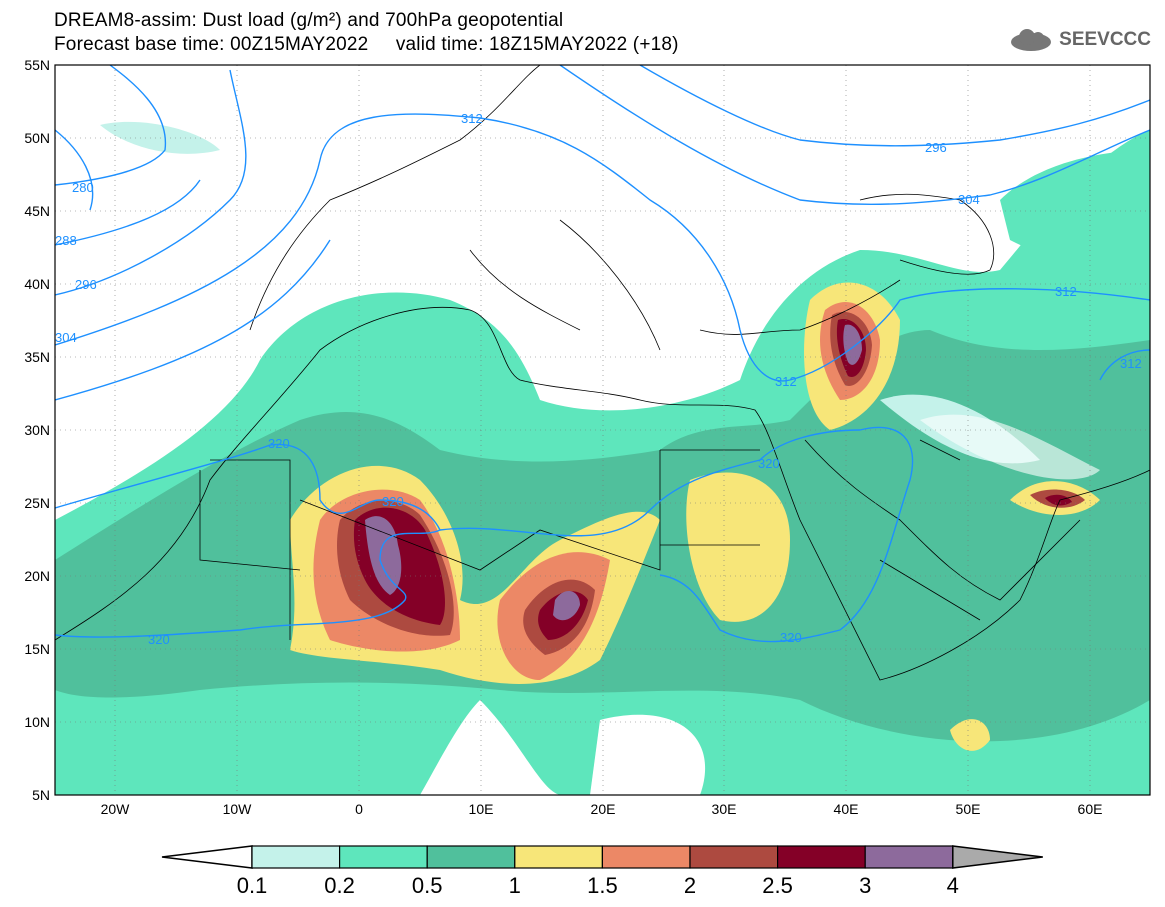 The image size is (1165, 907). What do you see at coordinates (83, 187) in the screenshot?
I see `svg-text: 280` at bounding box center [83, 187].